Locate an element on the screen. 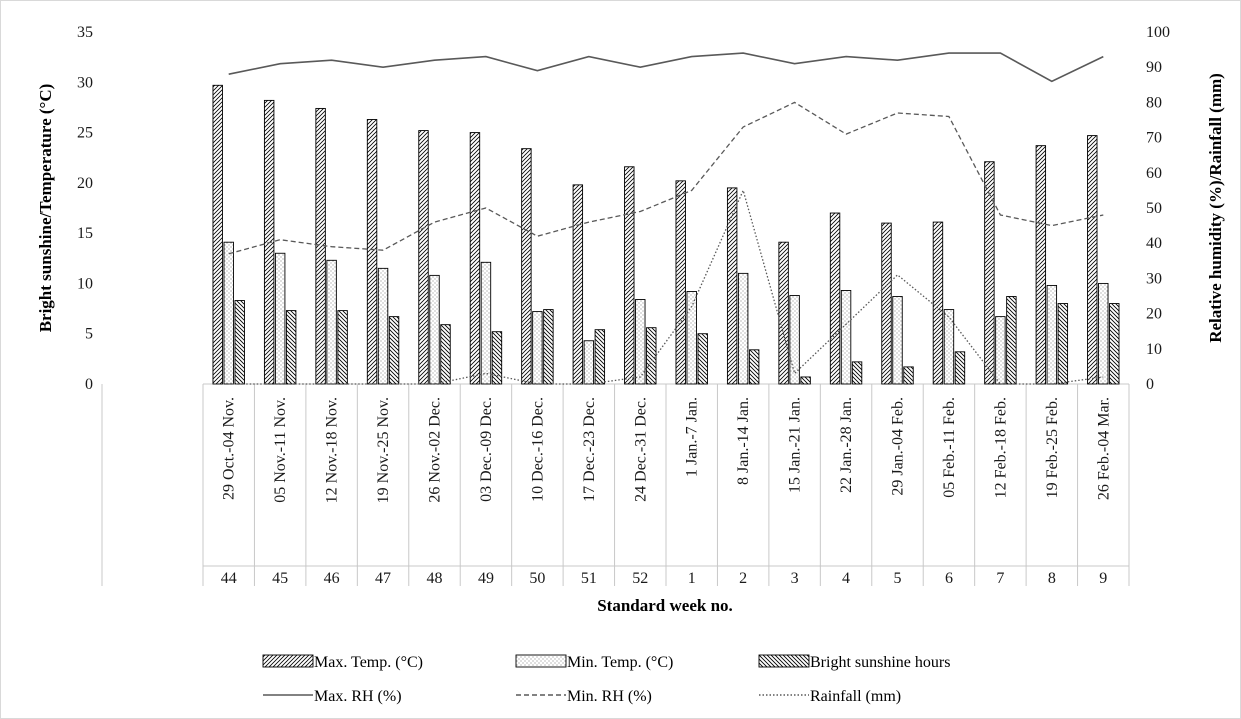  y-right-tick-label: 60 is located at coordinates (1154, 173).